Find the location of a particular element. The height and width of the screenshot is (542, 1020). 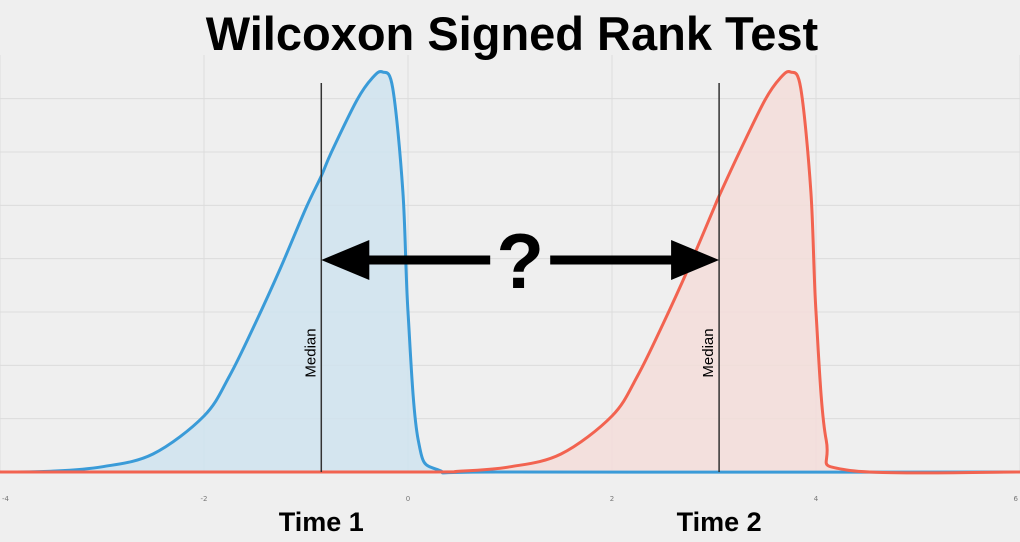

median-label-series-2: Median is located at coordinates (708, 352).